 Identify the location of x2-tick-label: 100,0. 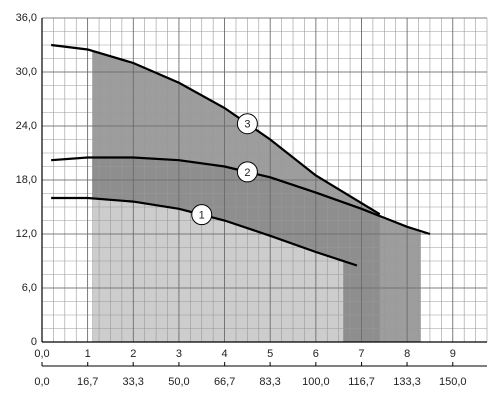
(316, 382).